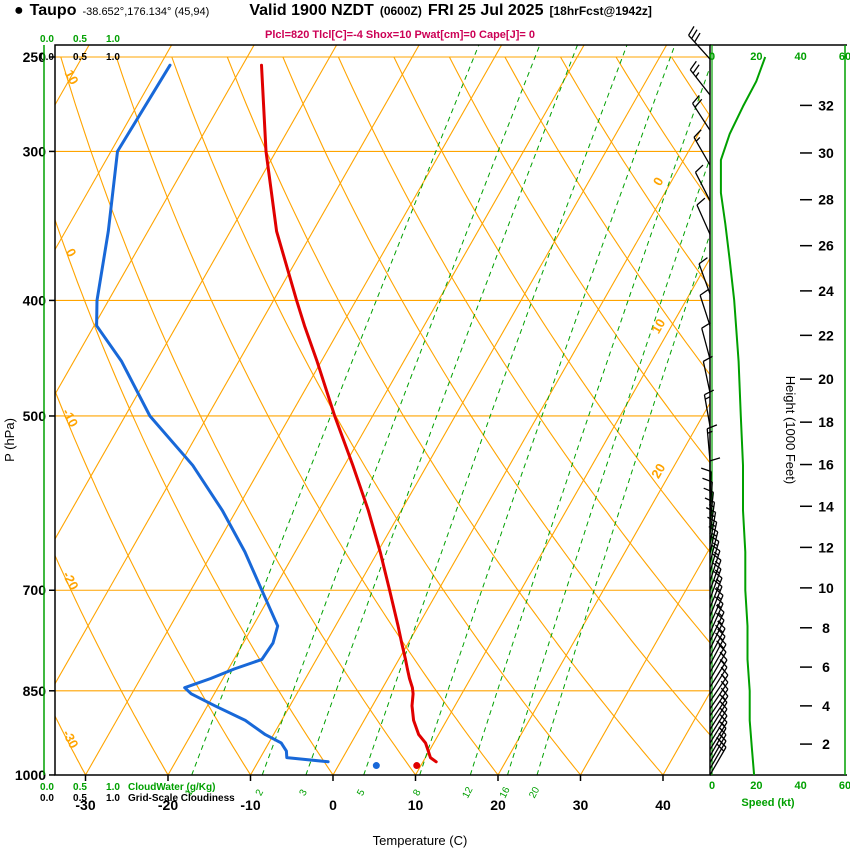 The image size is (850, 860). I want to click on svg-text: 1.0, so click(113, 787).